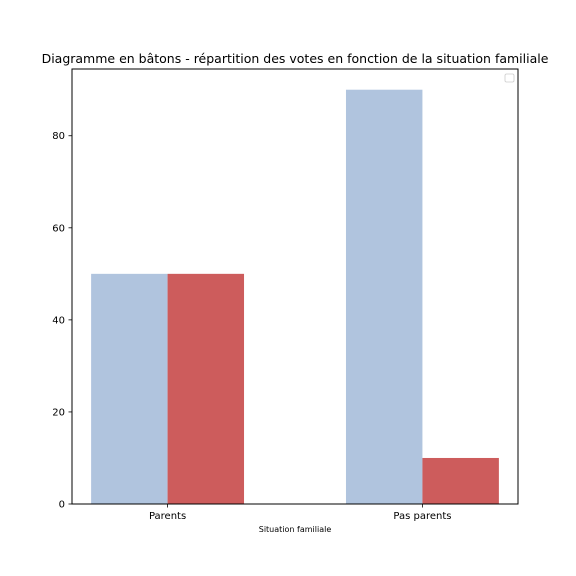  What do you see at coordinates (509, 78) in the screenshot?
I see `legend-box` at bounding box center [509, 78].